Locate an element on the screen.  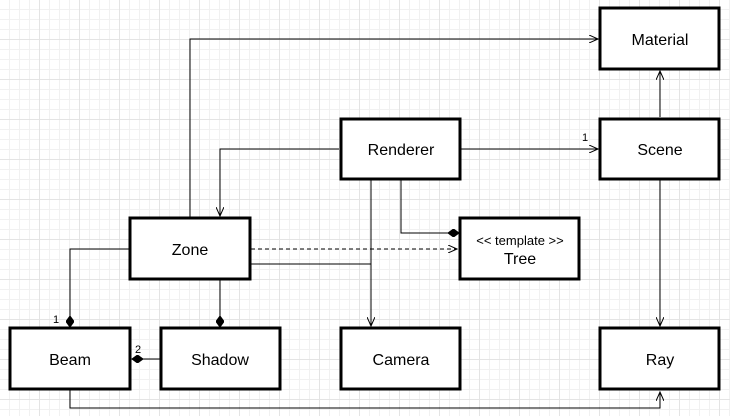
class-tree: << template >> Tree is located at coordinates (519, 248).